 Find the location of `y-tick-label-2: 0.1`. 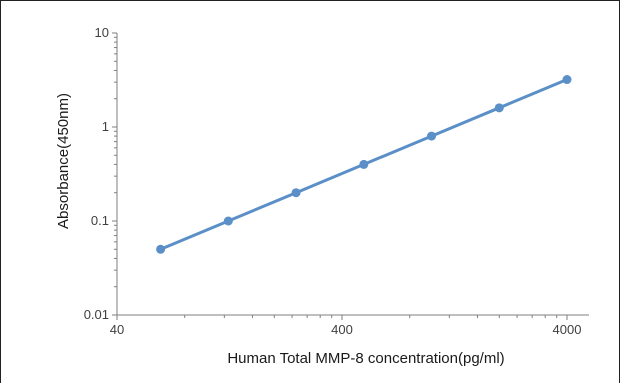

y-tick-label-2: 0.1 is located at coordinates (100, 220).